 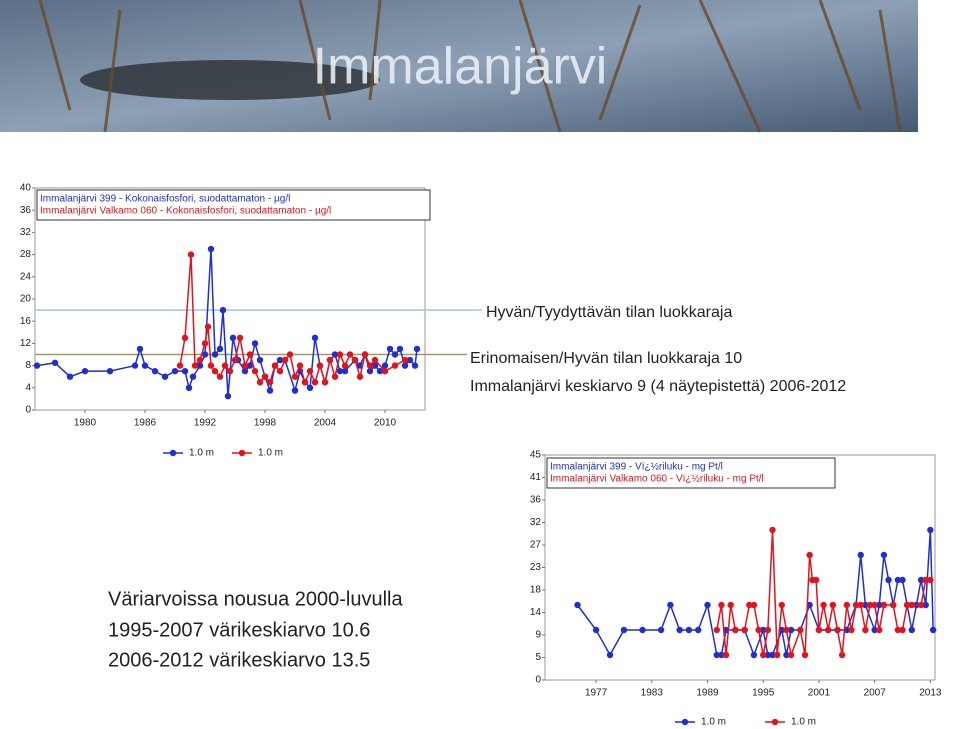 I want to click on y-tick-label: 32, so click(x=26, y=232).